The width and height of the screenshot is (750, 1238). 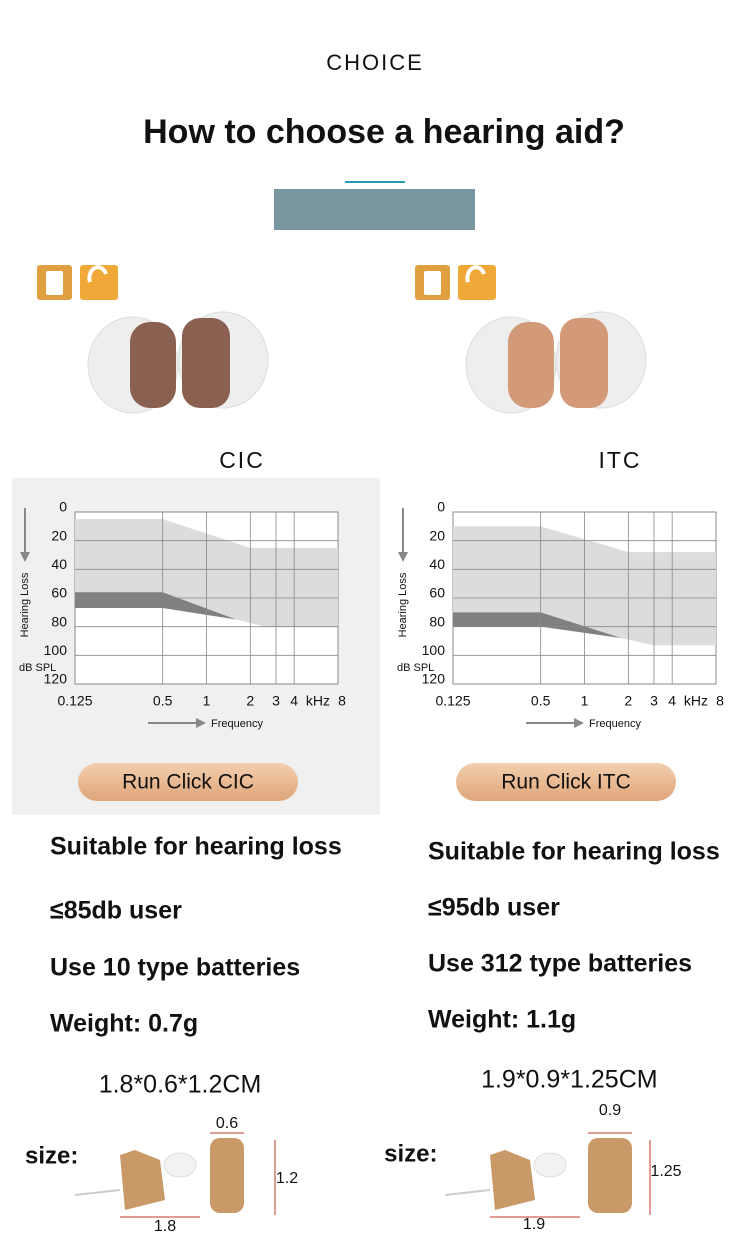 What do you see at coordinates (287, 1178) in the screenshot?
I see `measure-label: 1.2` at bounding box center [287, 1178].